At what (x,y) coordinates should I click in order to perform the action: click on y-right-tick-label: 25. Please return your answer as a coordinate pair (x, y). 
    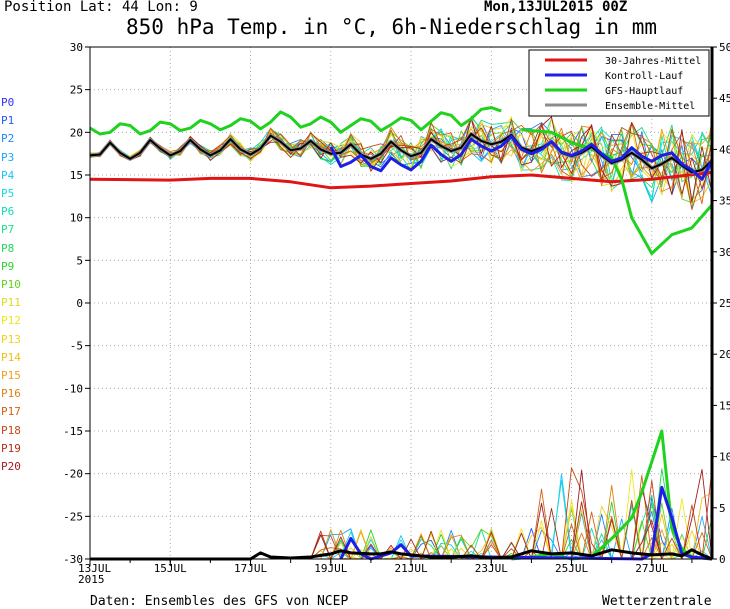
    Looking at the image, I should click on (724, 303).